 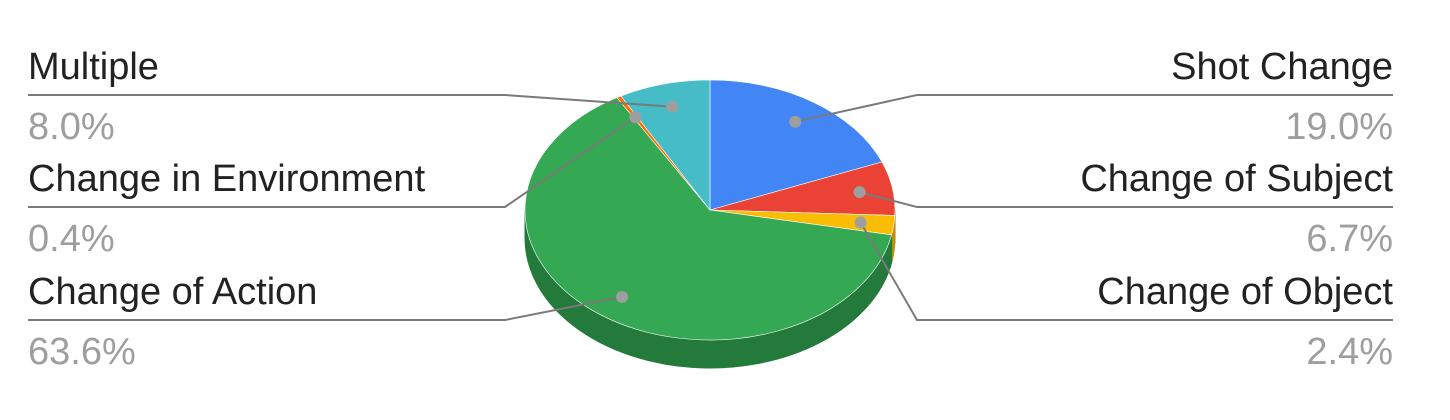 I want to click on slice-value-change-of-subject: 6.7%, so click(x=1349, y=239).